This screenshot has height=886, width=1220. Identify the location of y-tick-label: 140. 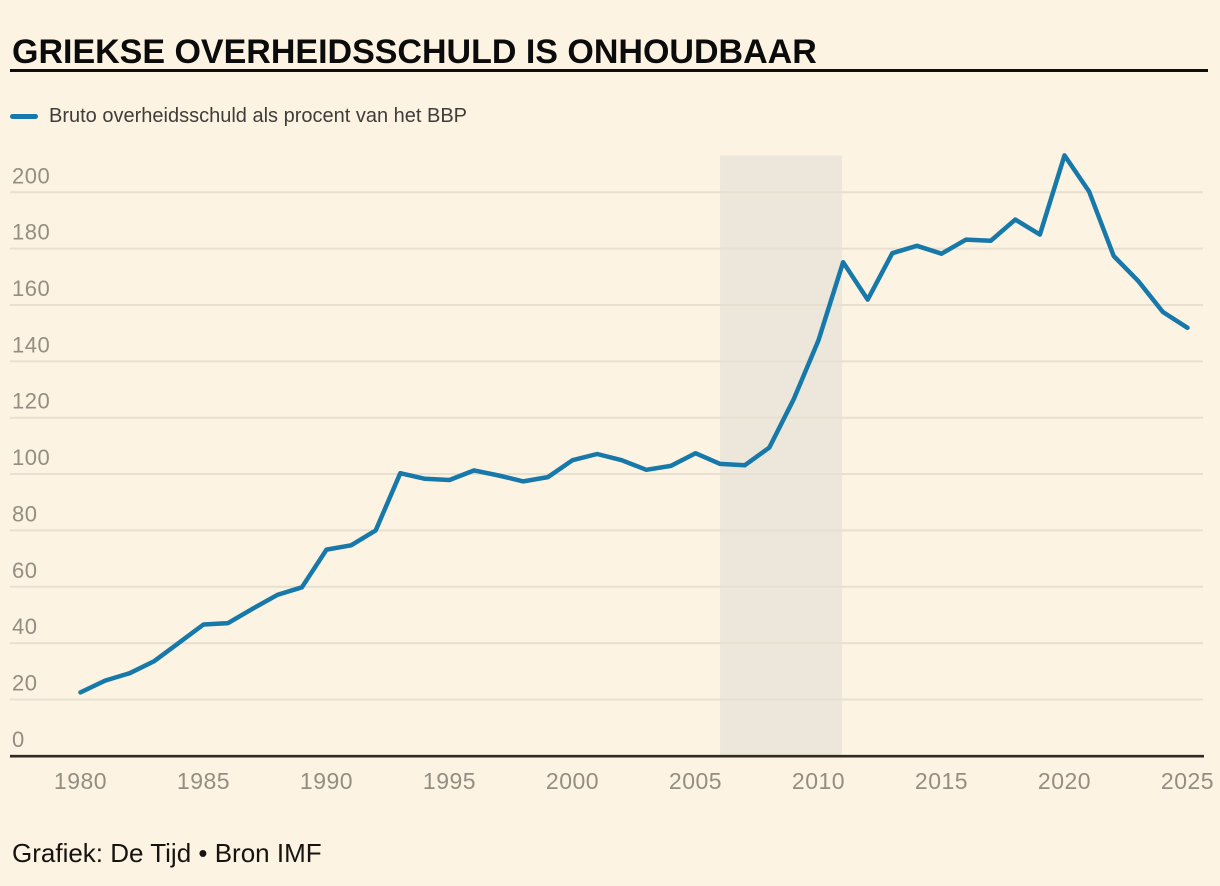
(31, 344).